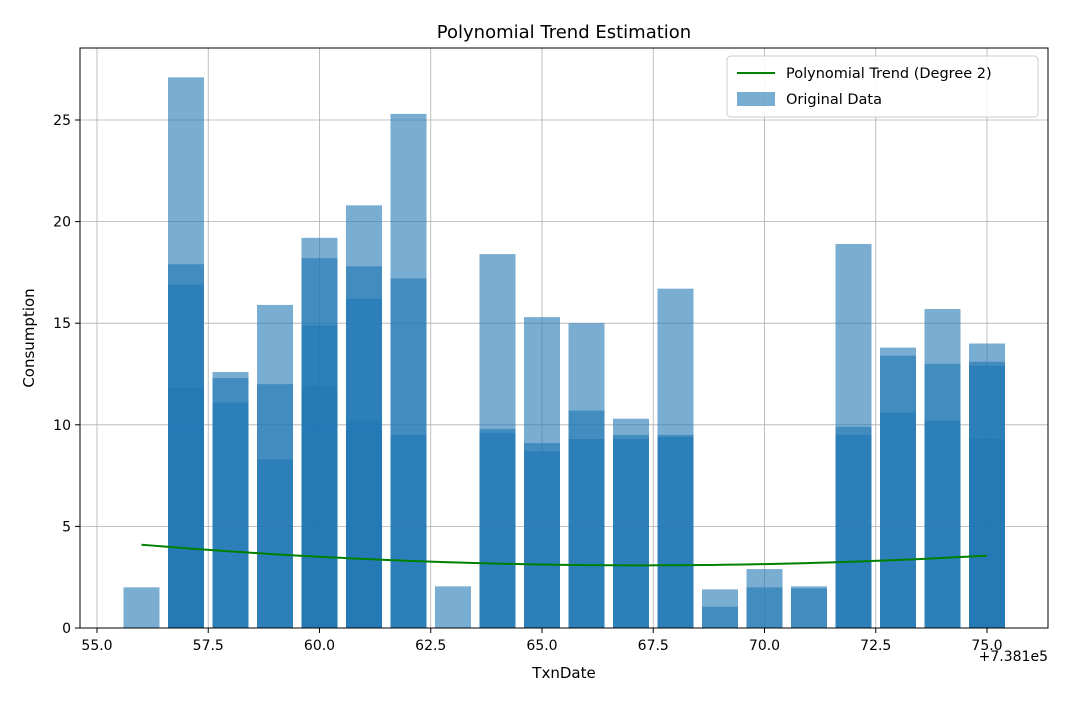 Image resolution: width=1087 pixels, height=702 pixels. Describe the element at coordinates (319, 646) in the screenshot. I see `x-tick-label: 60.0` at that location.